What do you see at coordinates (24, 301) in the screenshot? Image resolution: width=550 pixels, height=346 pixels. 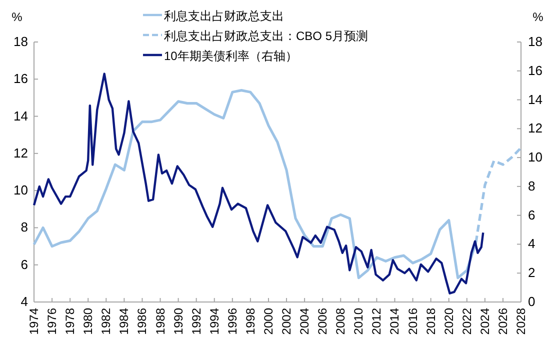 I see `y-tick-label: 4` at bounding box center [24, 301].